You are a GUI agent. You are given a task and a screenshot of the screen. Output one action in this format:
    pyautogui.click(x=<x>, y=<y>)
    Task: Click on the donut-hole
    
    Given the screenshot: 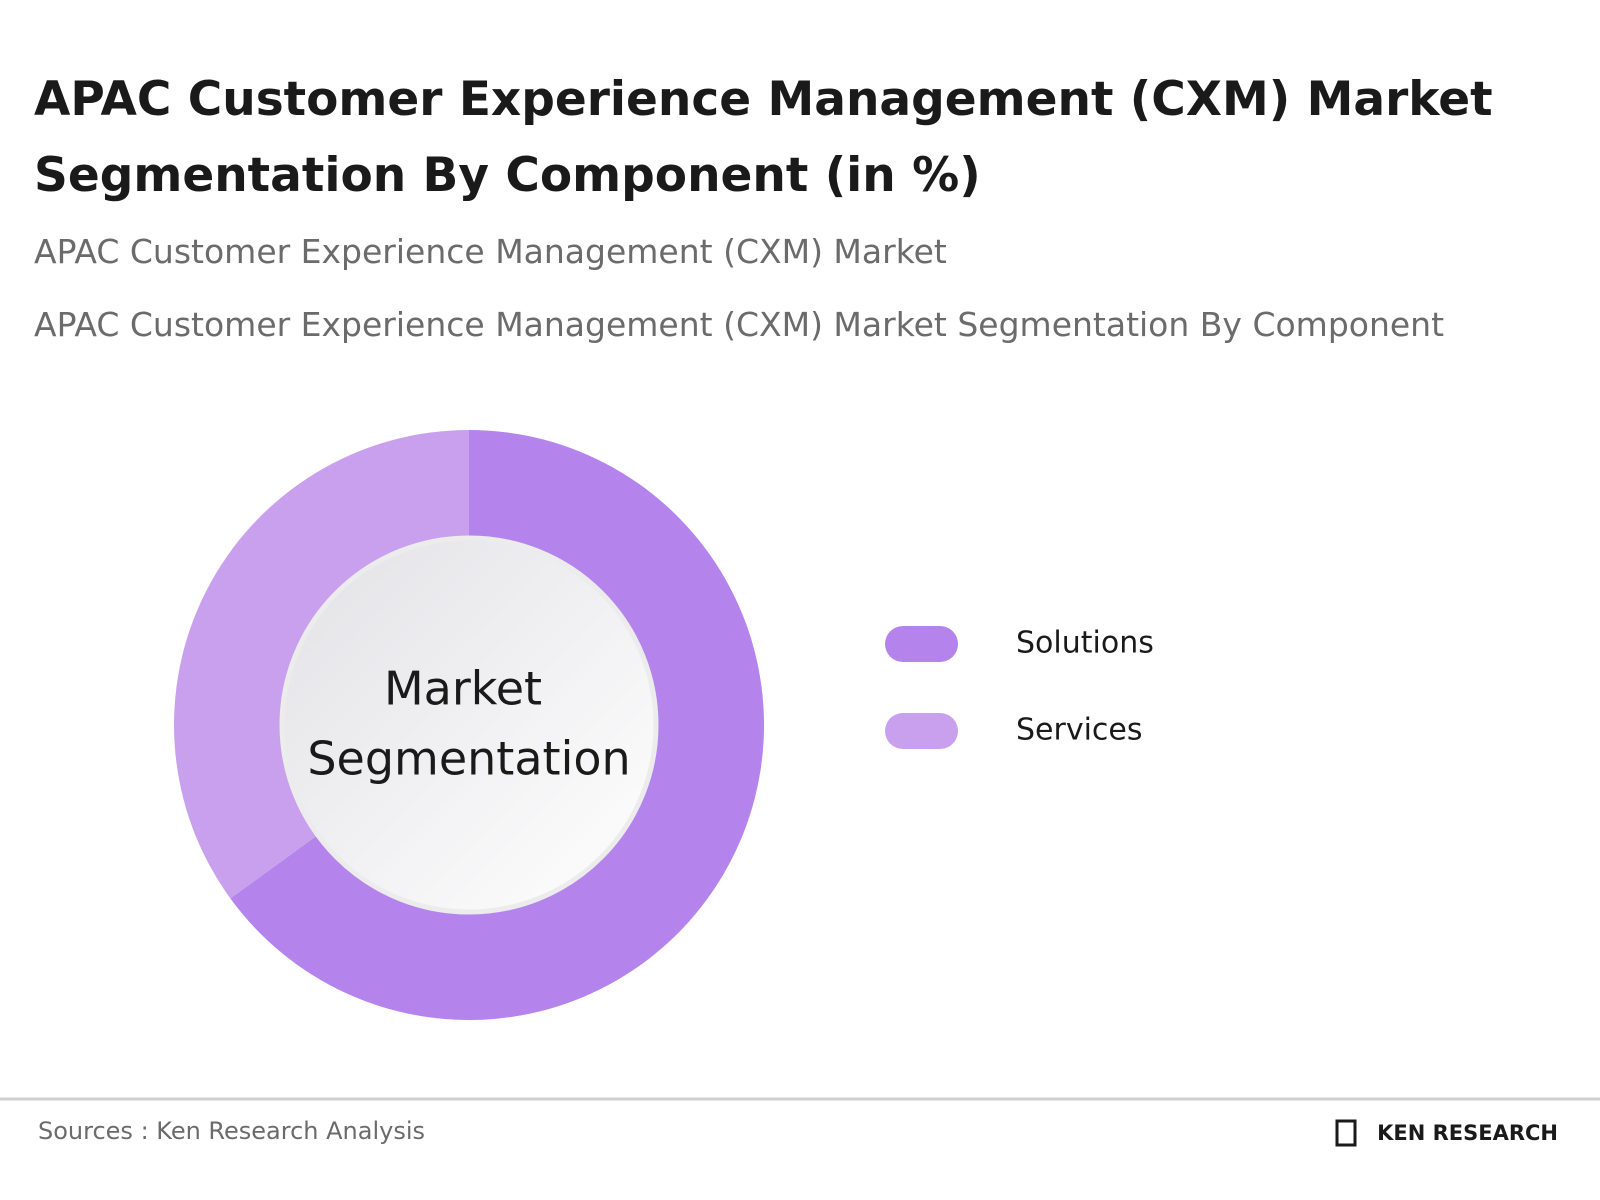 What is the action you would take?
    pyautogui.click(x=469, y=725)
    